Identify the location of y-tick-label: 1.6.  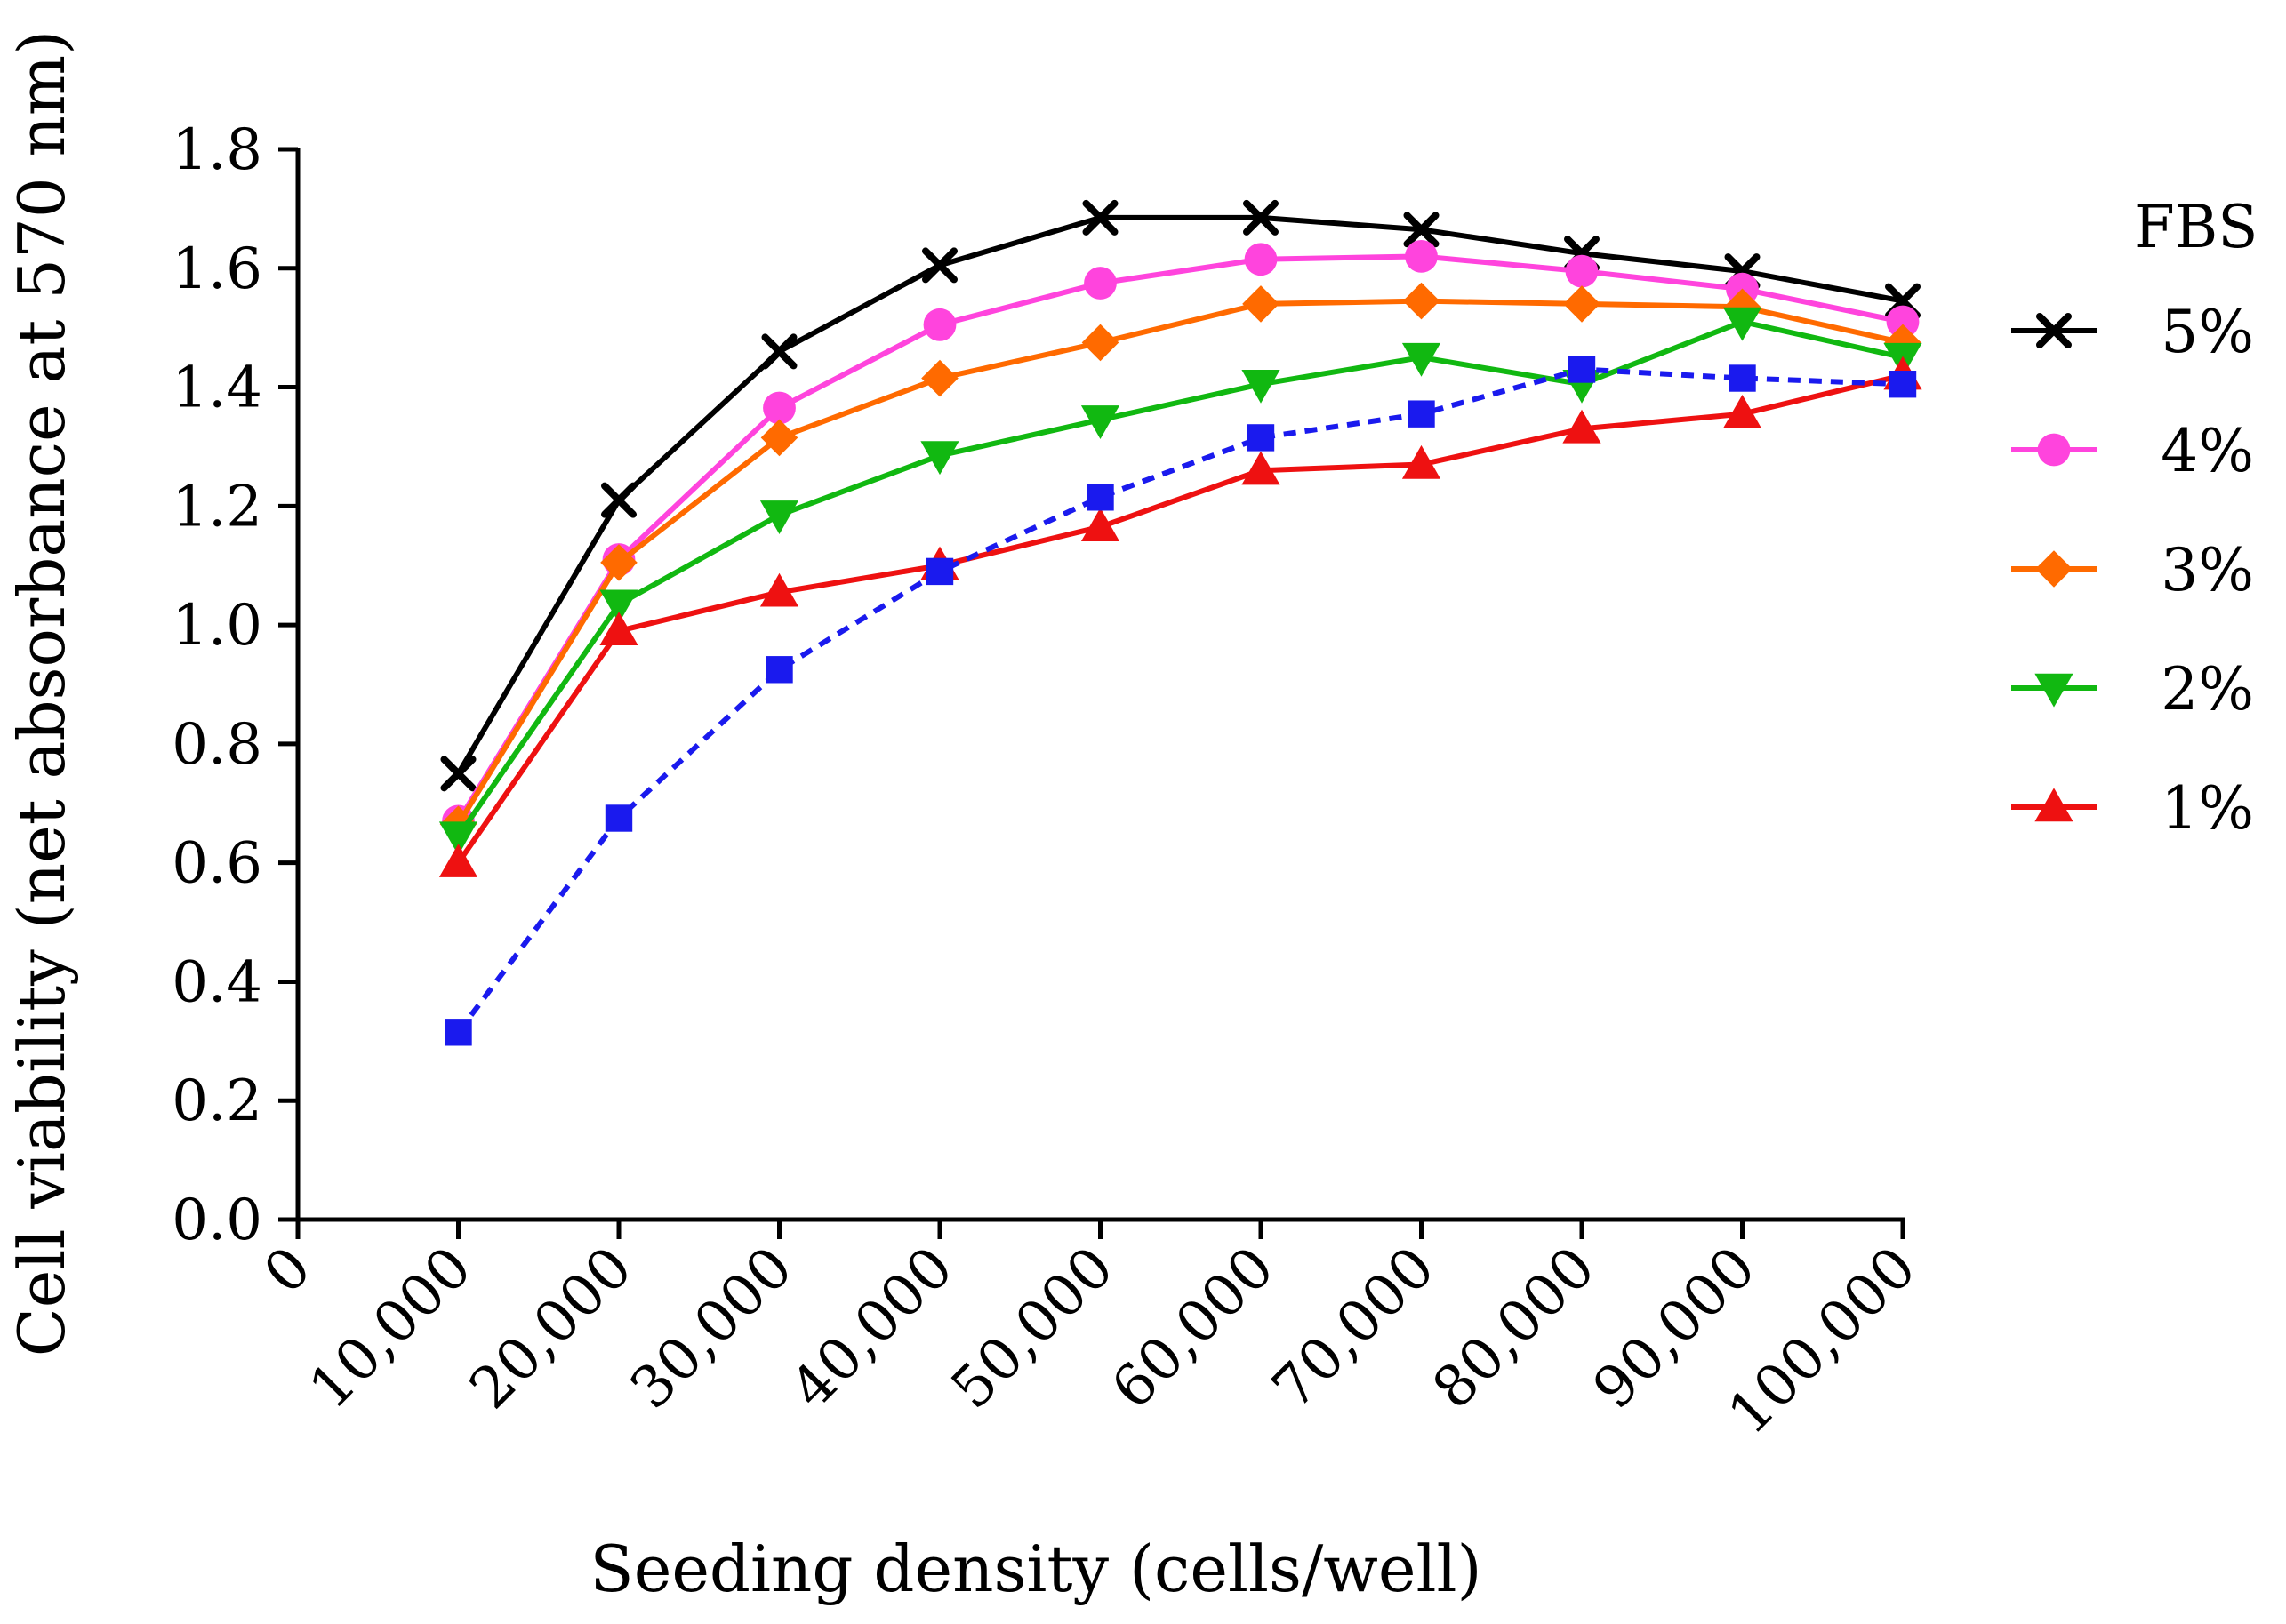
(217, 269).